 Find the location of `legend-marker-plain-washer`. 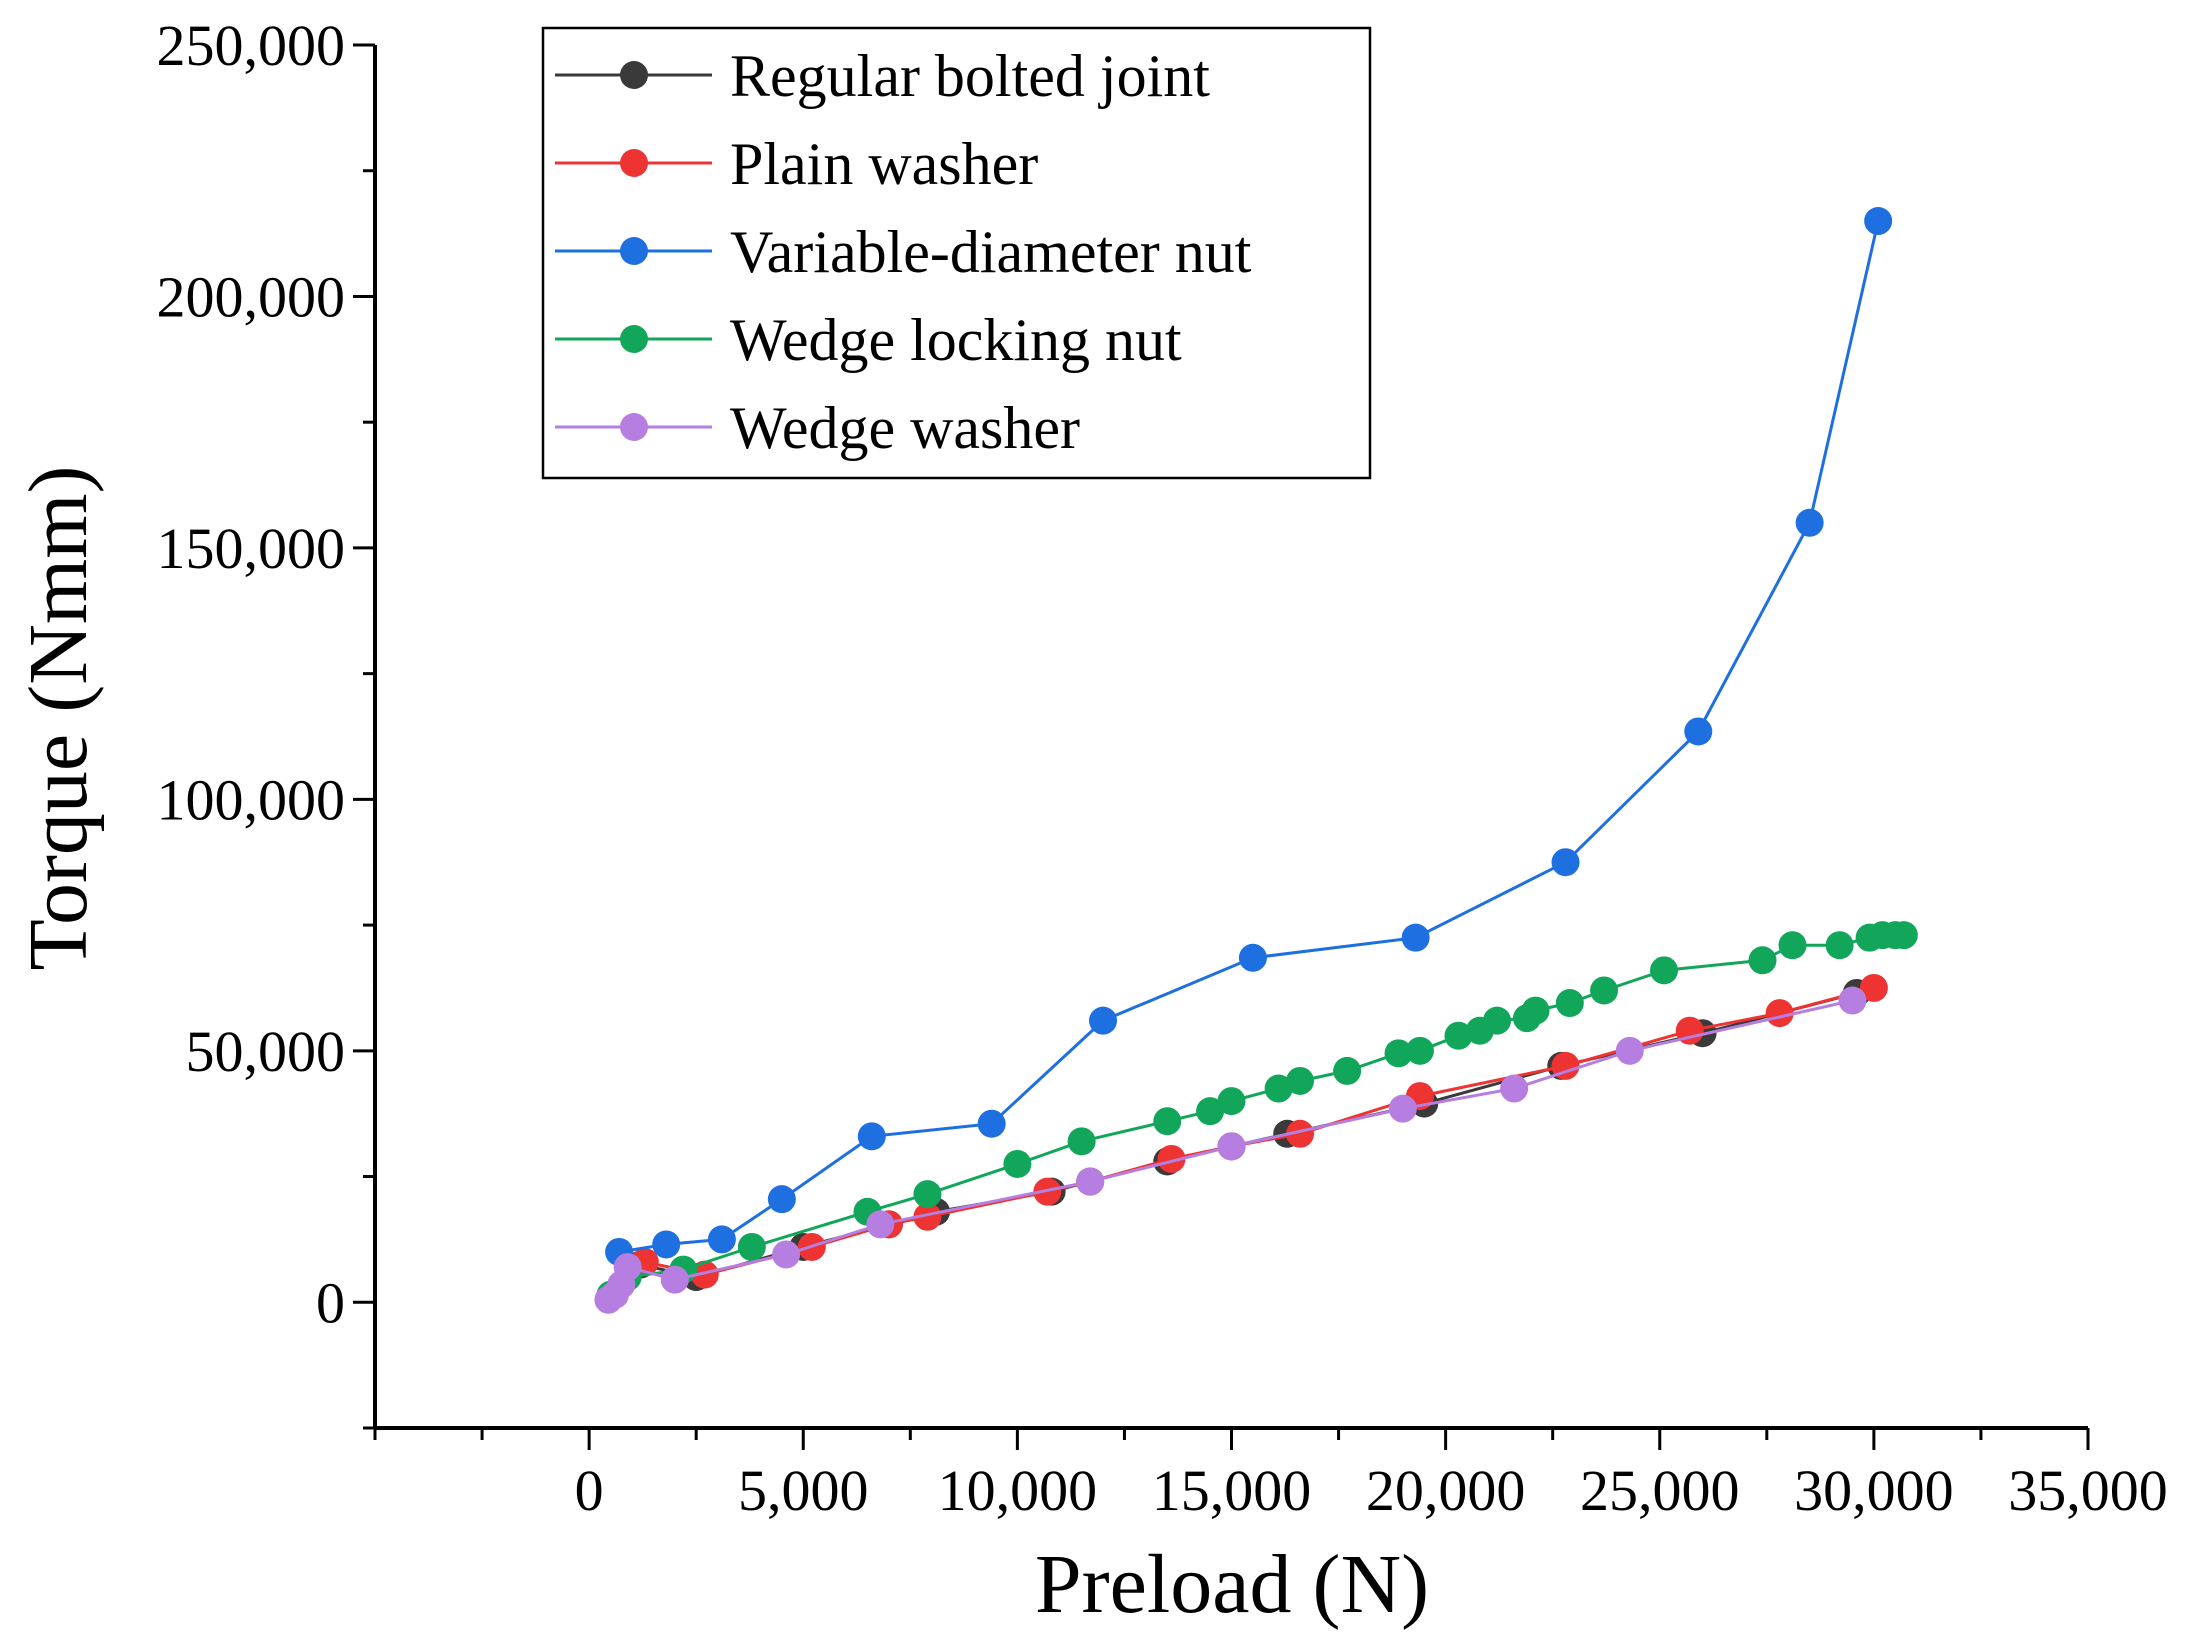

legend-marker-plain-washer is located at coordinates (634, 163).